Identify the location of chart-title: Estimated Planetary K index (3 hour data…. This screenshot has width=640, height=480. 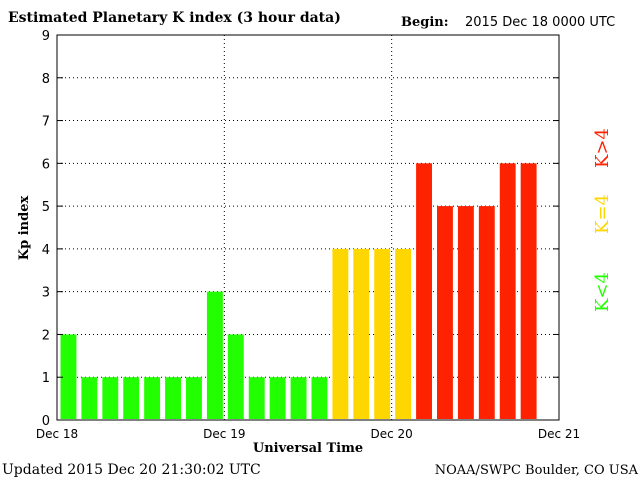
(174, 18).